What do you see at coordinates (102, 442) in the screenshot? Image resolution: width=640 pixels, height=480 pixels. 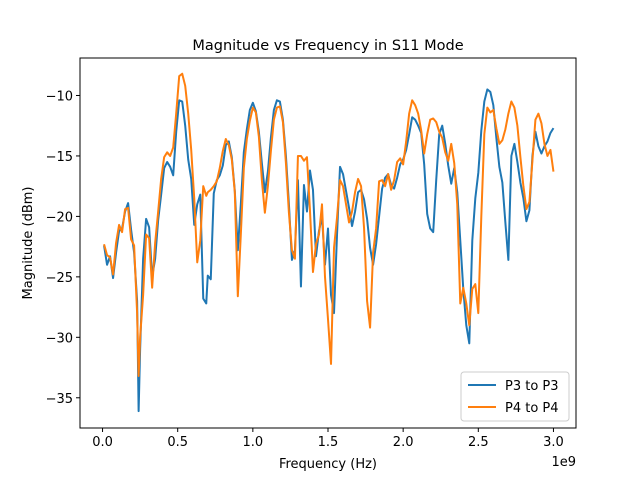 I see `x-tick-label: 0.0` at bounding box center [102, 442].